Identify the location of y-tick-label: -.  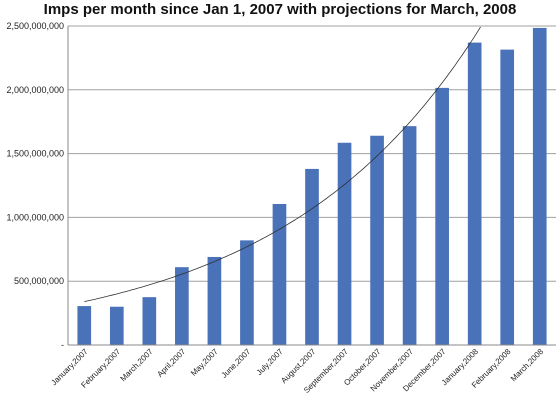
(62, 345).